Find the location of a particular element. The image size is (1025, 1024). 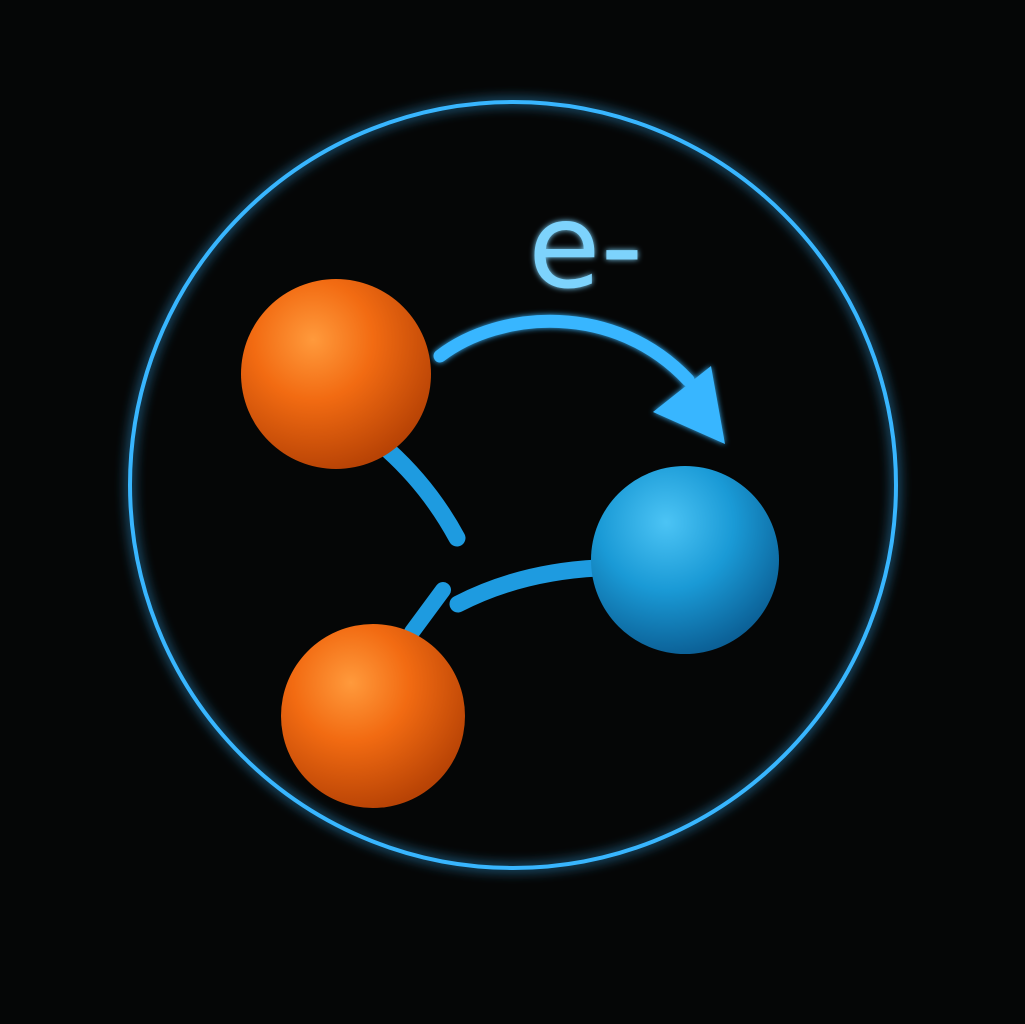

bond-lower-left is located at coordinates (427, 611).